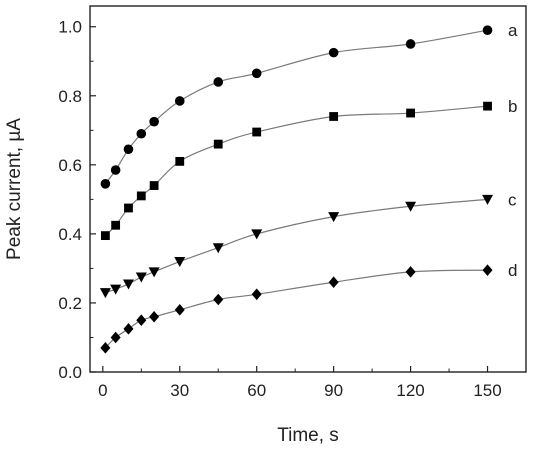 This screenshot has width=550, height=451. What do you see at coordinates (70, 96) in the screenshot?
I see `y-tick-label: 0.8` at bounding box center [70, 96].